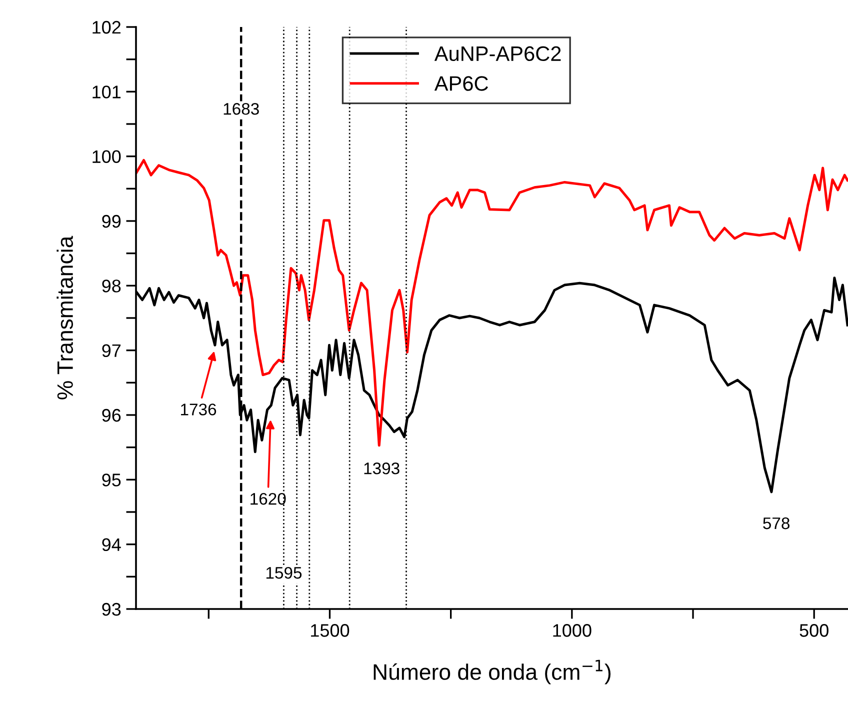  I want to click on annotation: 1393, so click(382, 468).